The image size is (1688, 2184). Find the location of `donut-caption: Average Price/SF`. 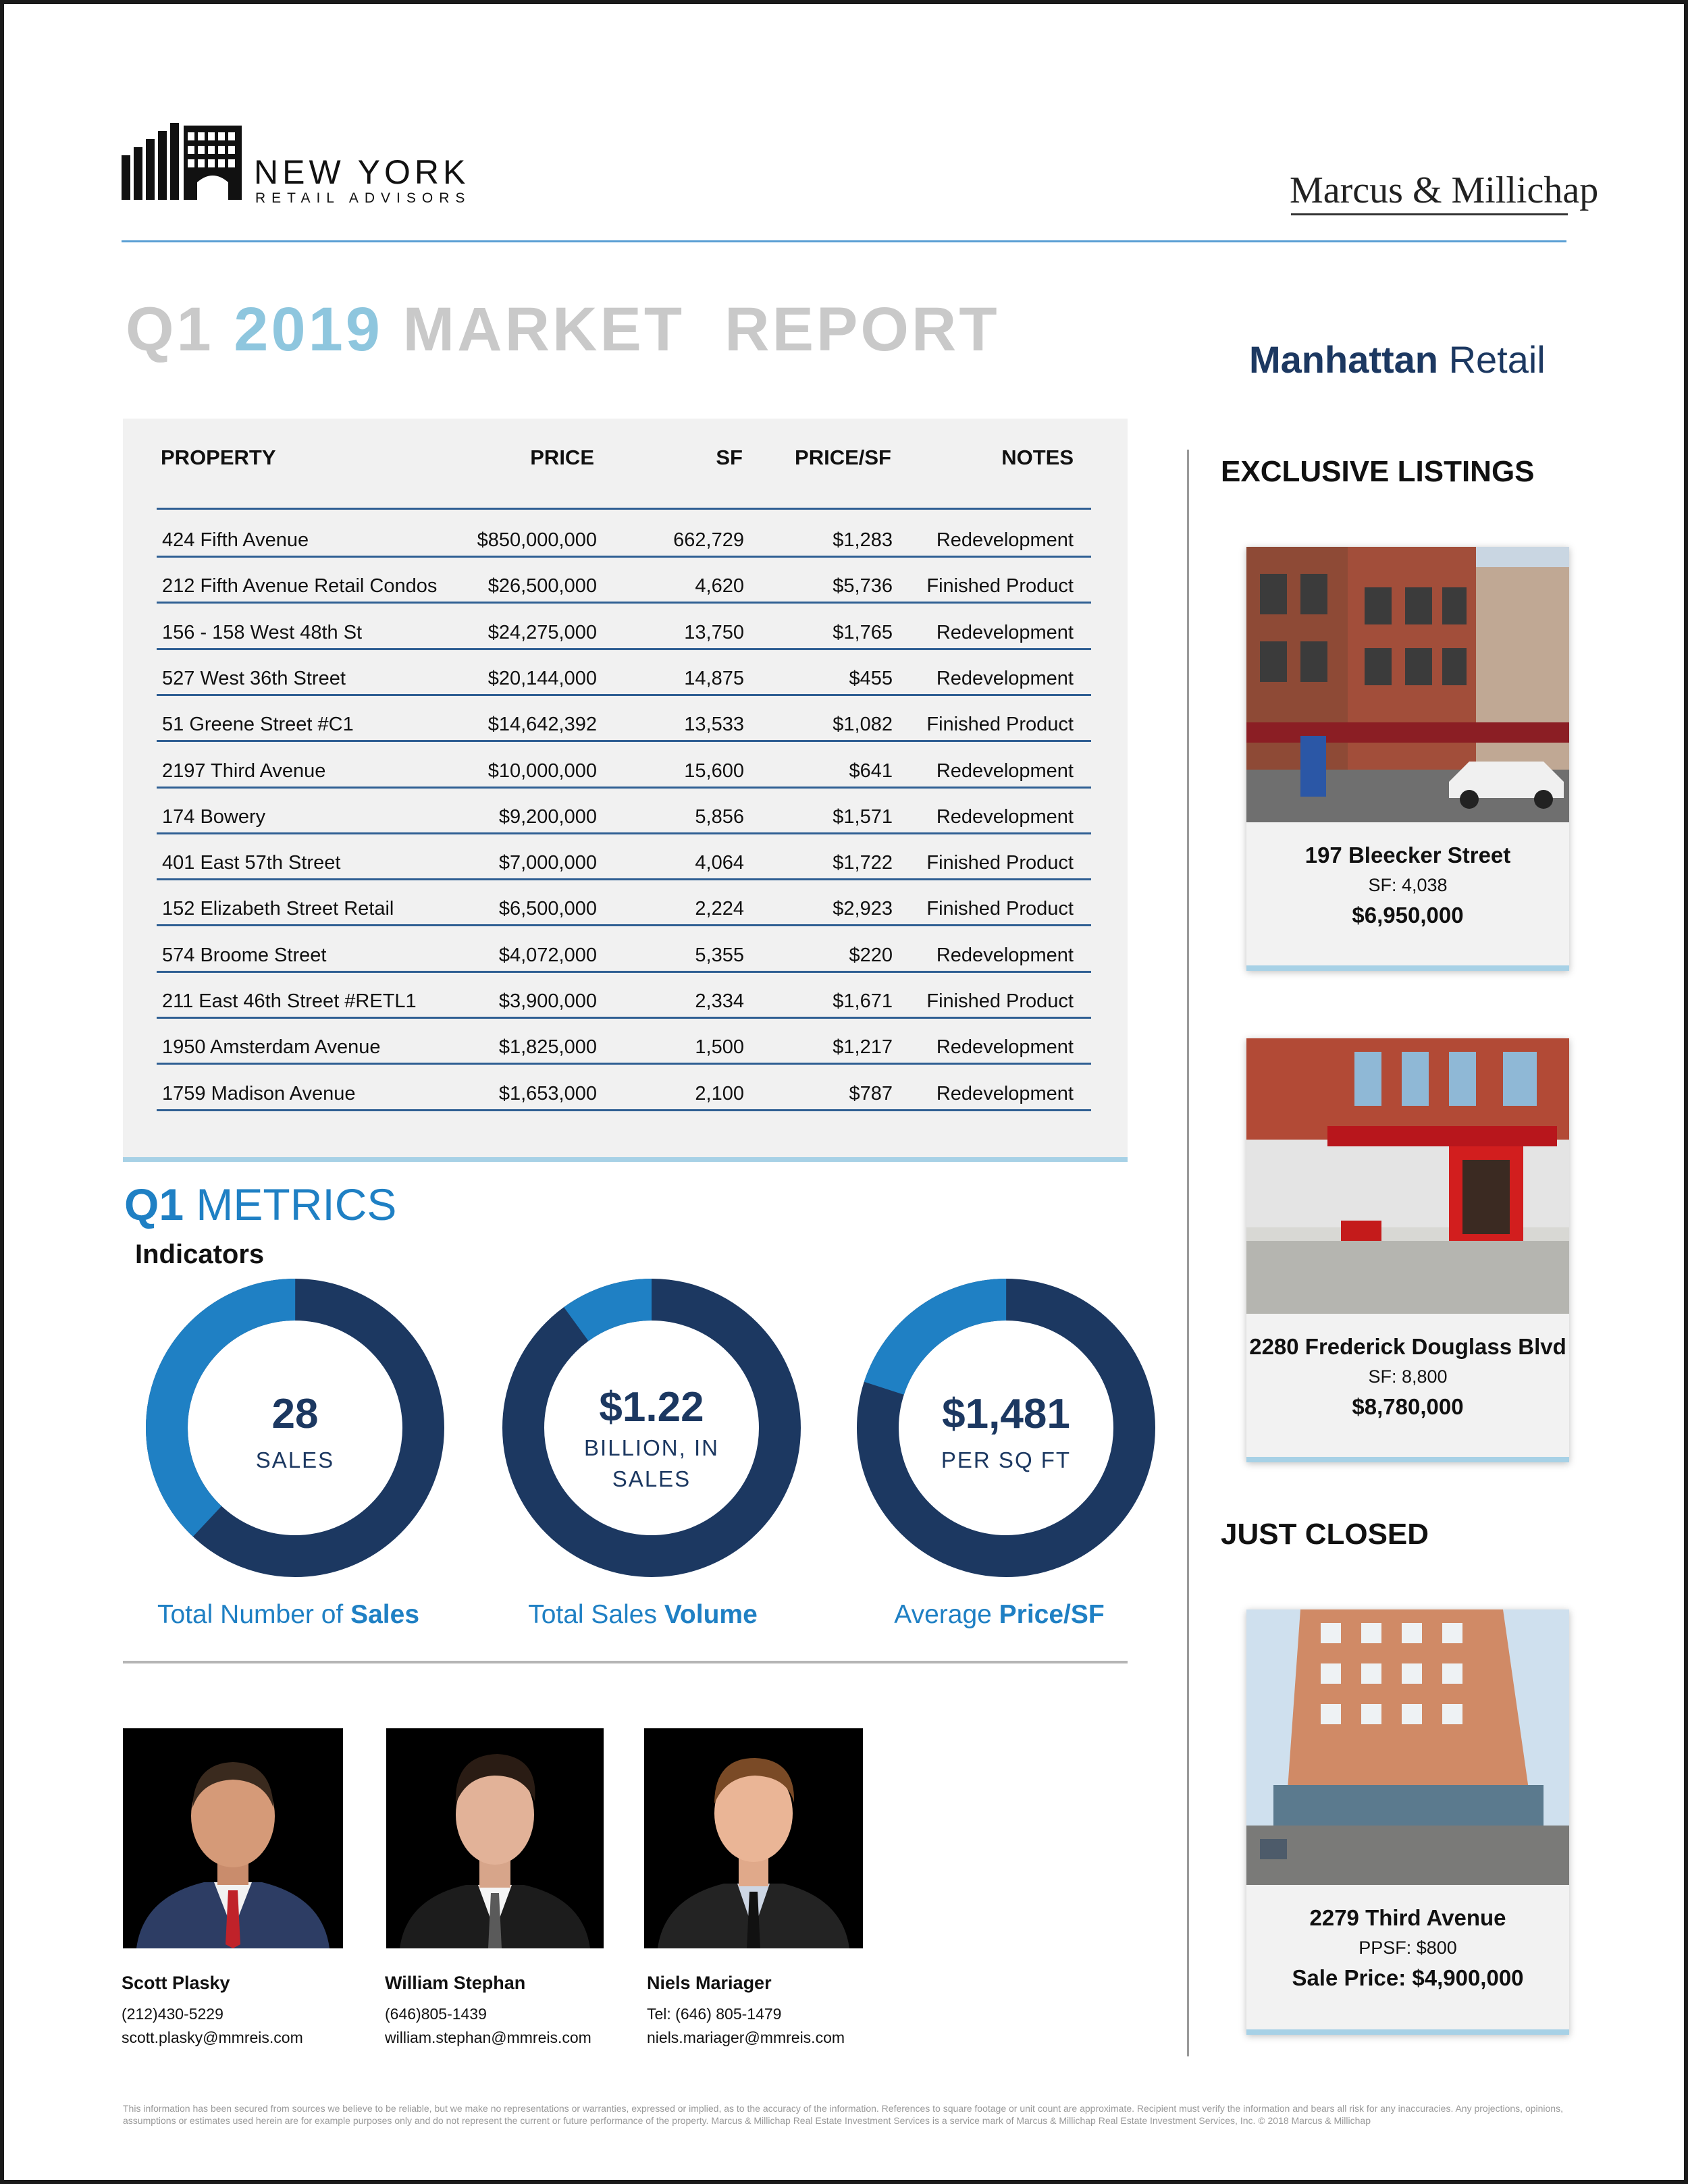

donut-caption: Average Price/SF is located at coordinates (999, 1615).